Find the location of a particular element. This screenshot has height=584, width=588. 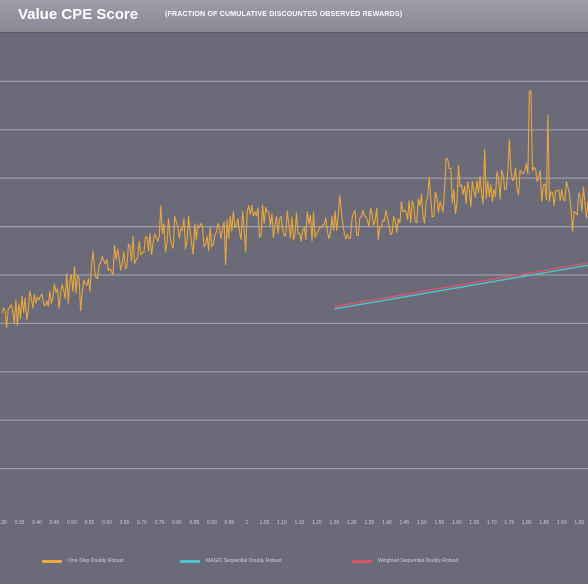

x-tick-label: 1.45 is located at coordinates (404, 523).